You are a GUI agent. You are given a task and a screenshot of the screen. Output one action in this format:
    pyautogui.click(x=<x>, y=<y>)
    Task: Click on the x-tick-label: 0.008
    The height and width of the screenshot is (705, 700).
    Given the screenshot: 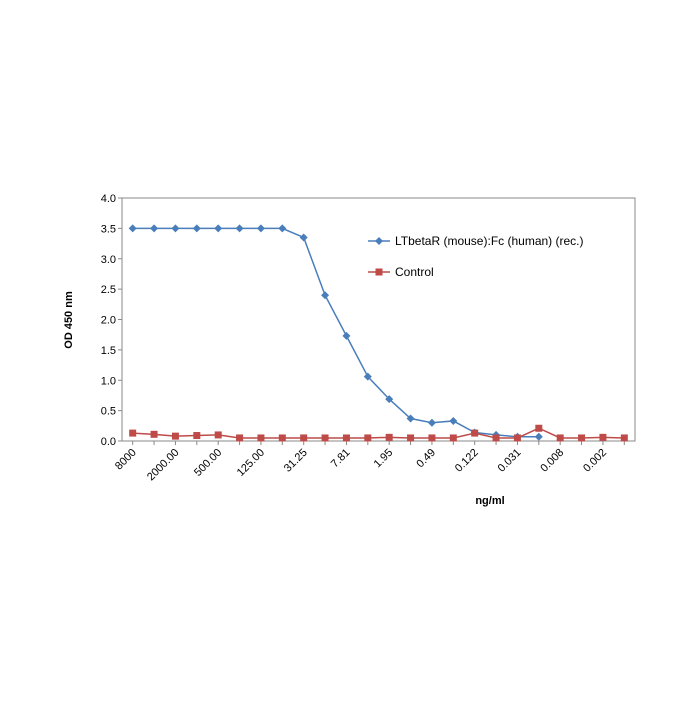 What is the action you would take?
    pyautogui.click(x=552, y=461)
    